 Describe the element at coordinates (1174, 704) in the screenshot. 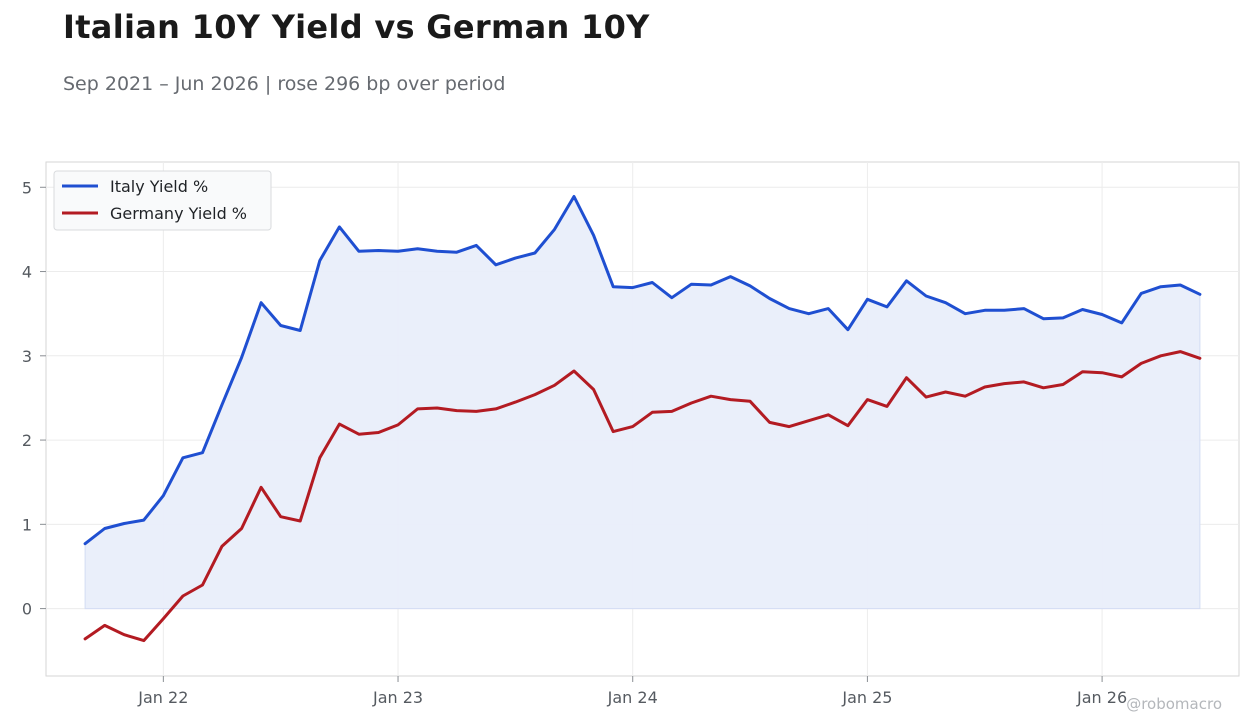

I see `credit-watermark: @robomacro` at that location.